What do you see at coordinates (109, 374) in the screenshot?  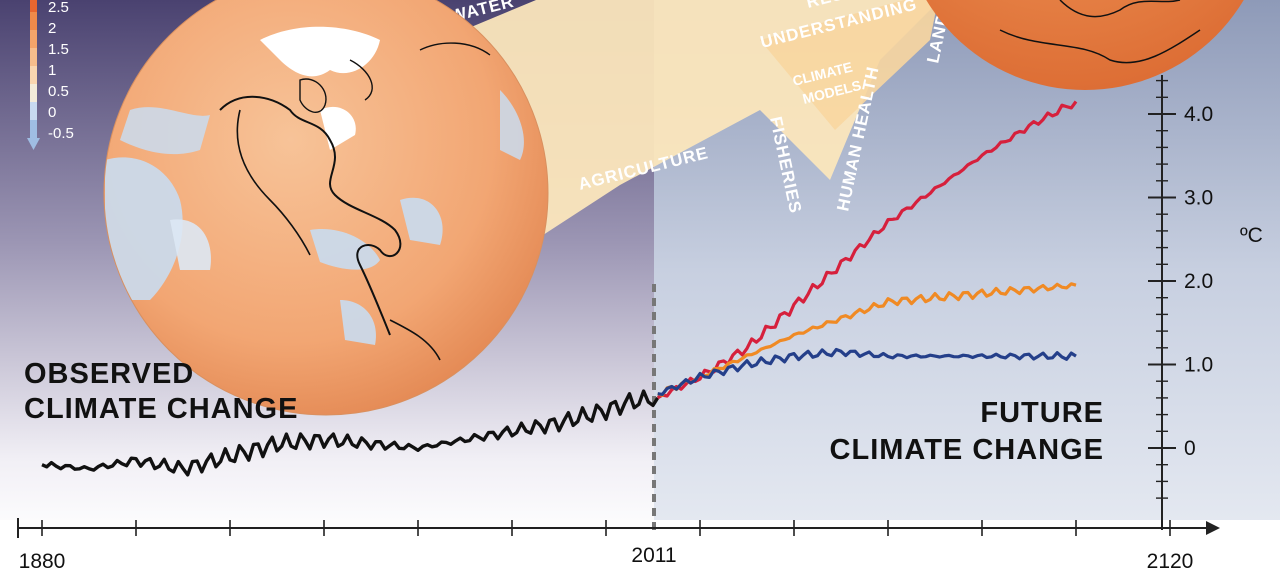 I see `observed-label-line1: OBSERVED` at bounding box center [109, 374].